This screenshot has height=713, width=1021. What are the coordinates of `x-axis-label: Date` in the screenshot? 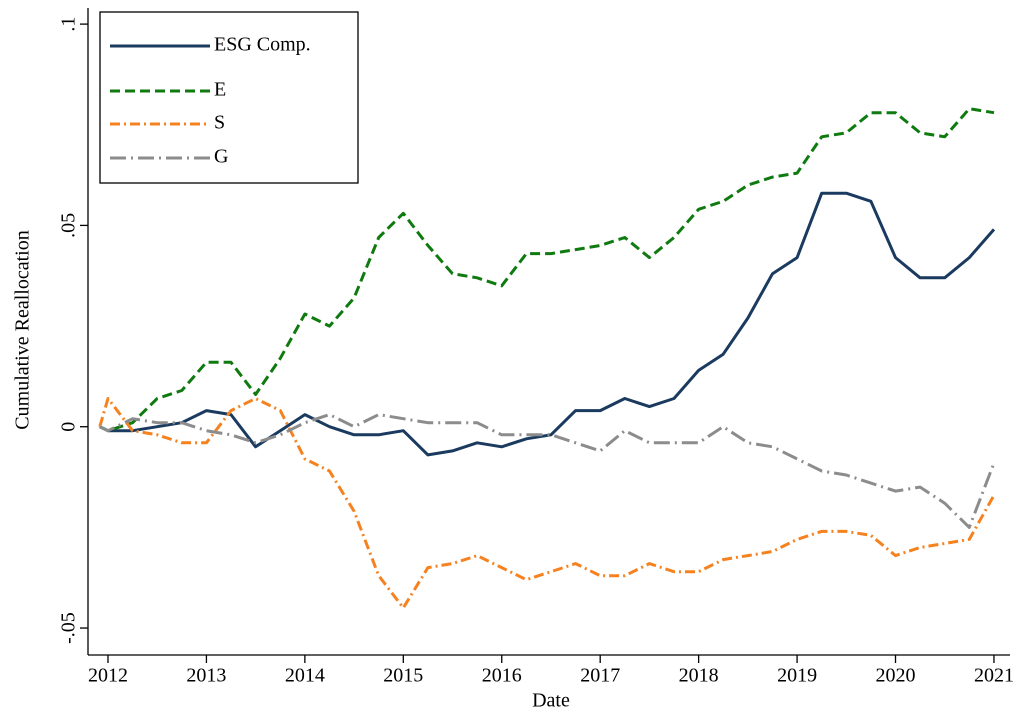 It's located at (551, 701).